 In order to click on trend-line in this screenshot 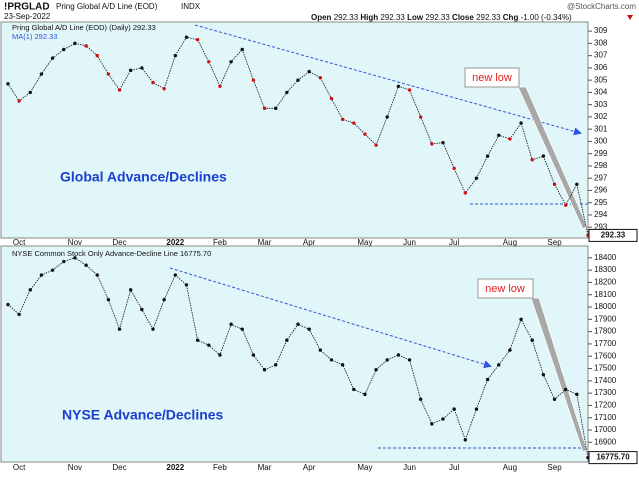, I will do `click(388, 80)`.